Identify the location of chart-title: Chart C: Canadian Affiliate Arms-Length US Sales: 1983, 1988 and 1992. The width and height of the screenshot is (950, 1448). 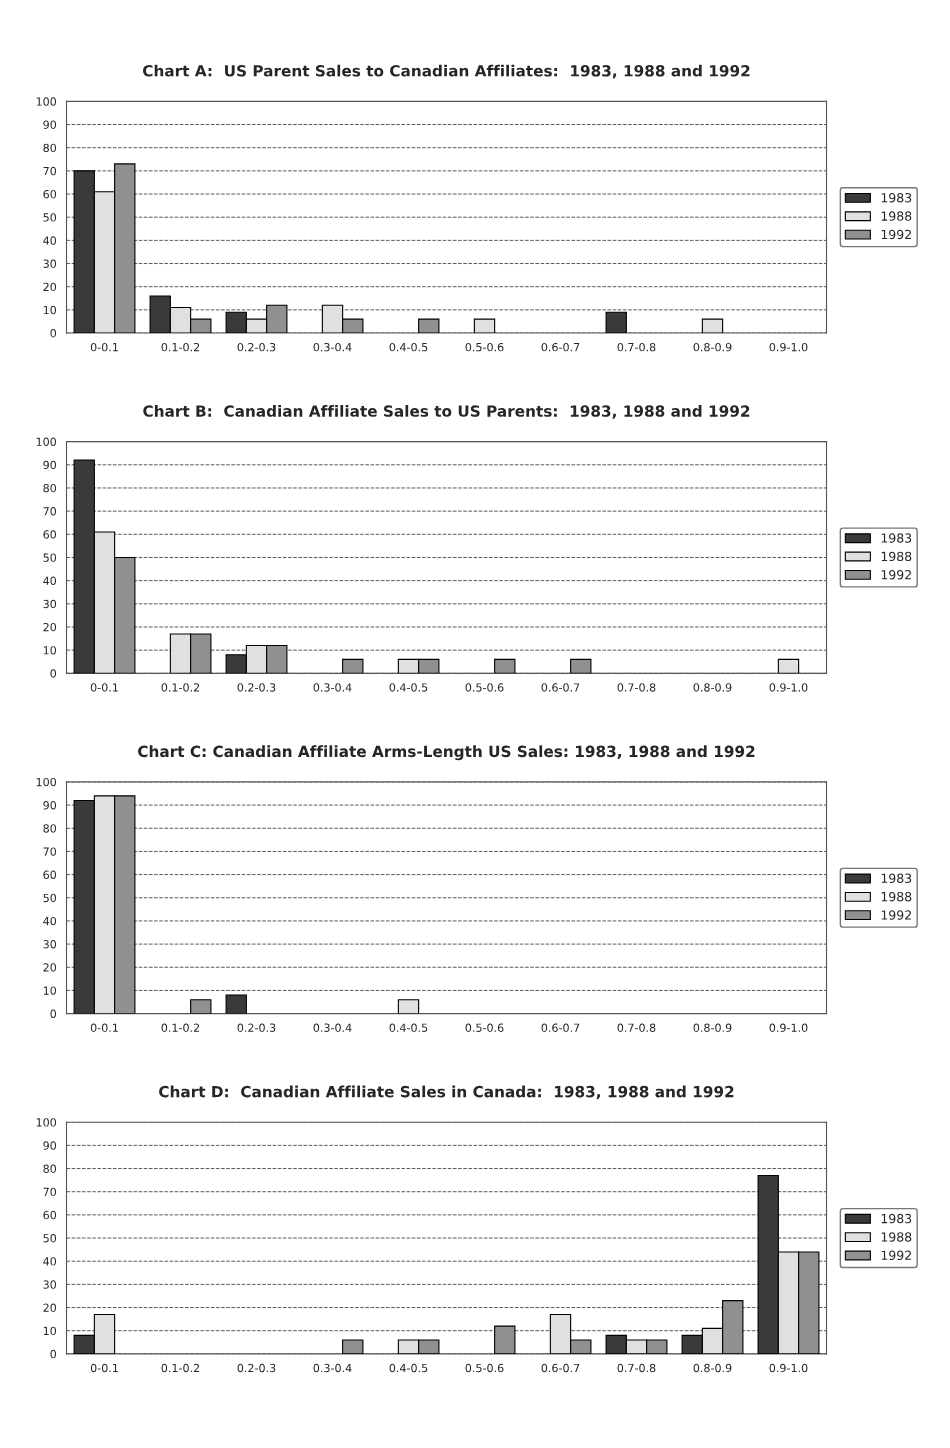
(446, 753).